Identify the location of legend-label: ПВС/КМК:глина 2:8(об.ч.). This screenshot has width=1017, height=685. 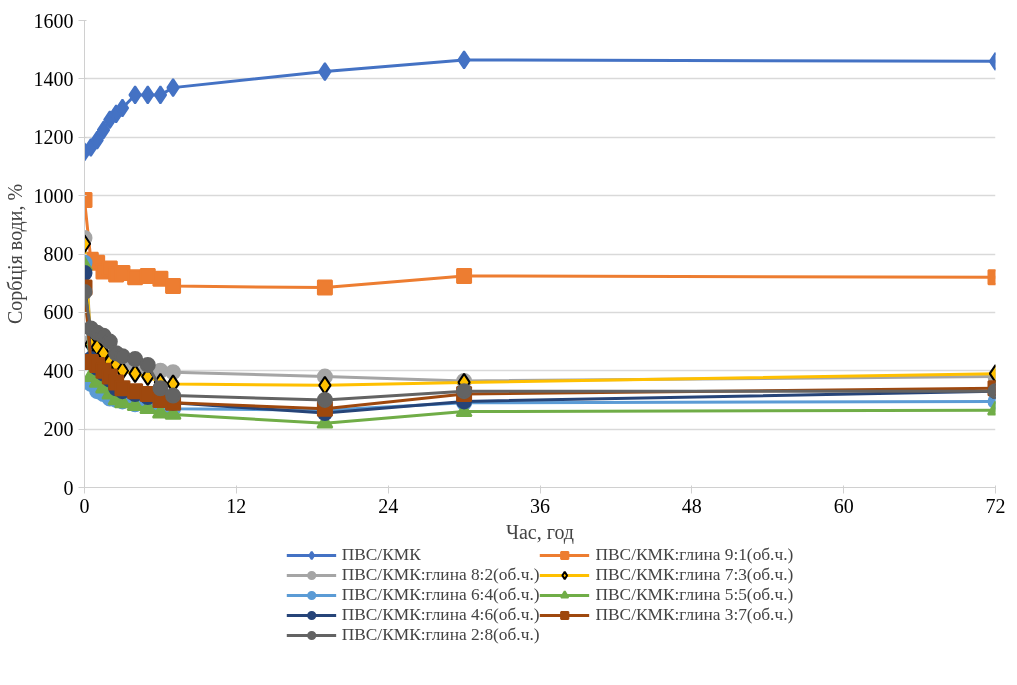
(440, 635).